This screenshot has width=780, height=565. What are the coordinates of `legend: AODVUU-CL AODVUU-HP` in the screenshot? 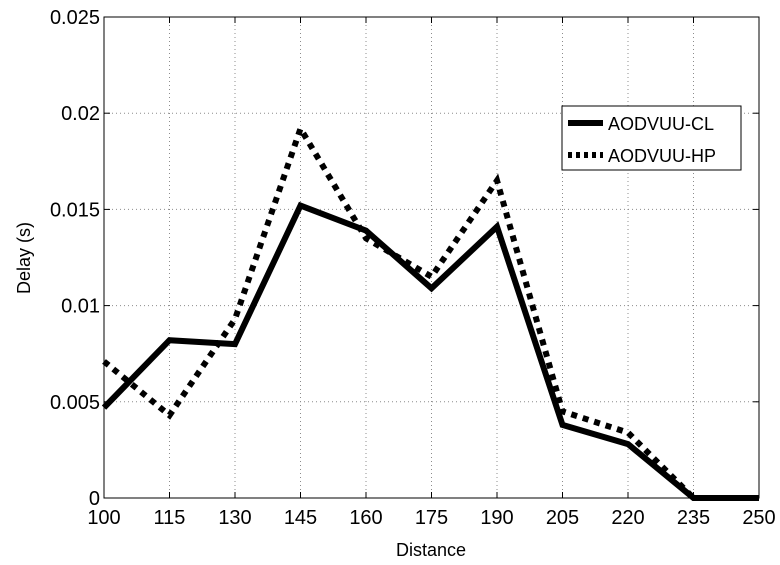 It's located at (651, 138).